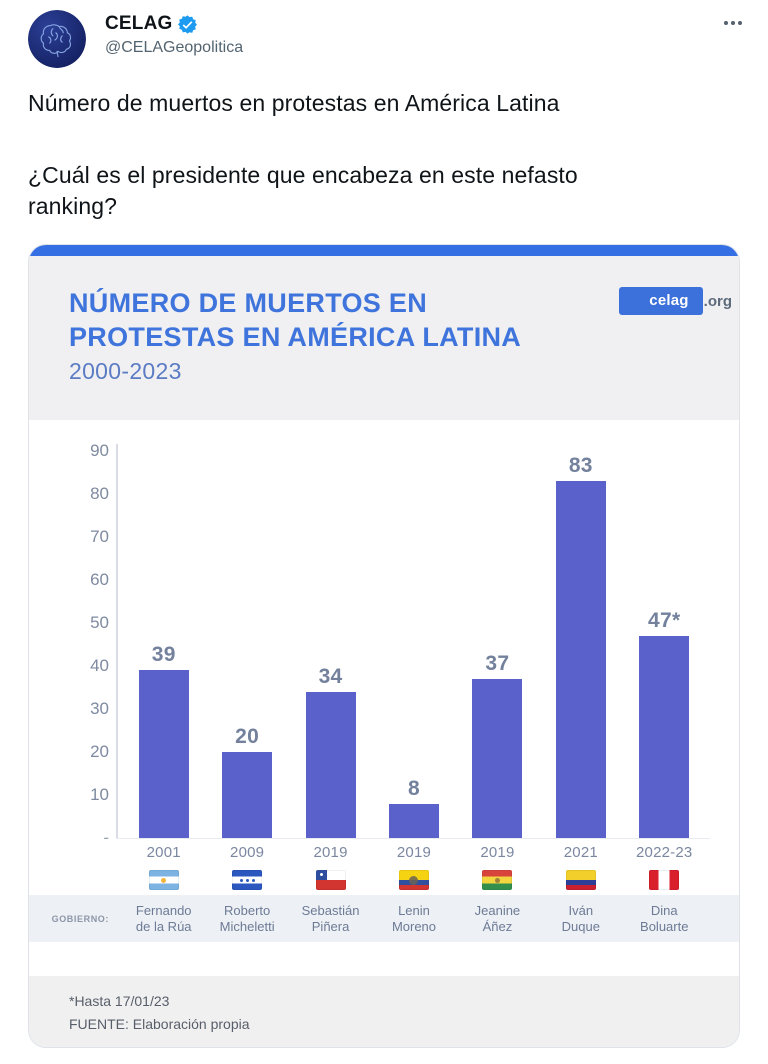 The image size is (768, 1064). I want to click on bar-value-label: 39, so click(163, 655).